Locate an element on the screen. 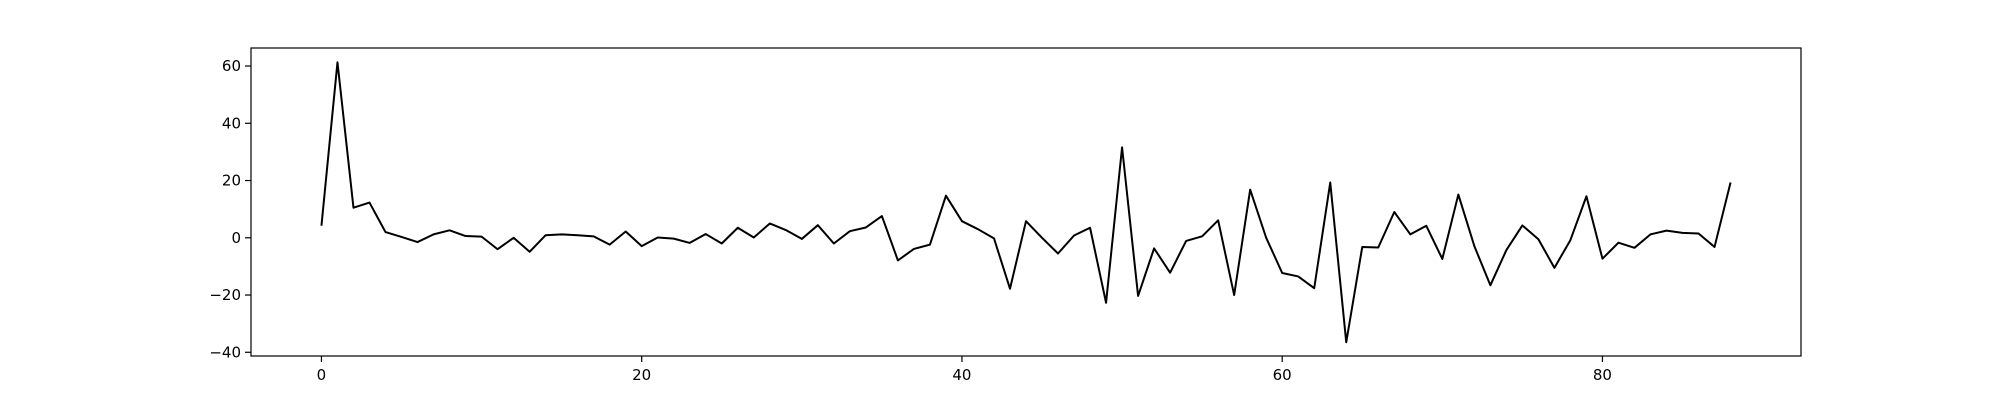  x-tick-label: 0 is located at coordinates (322, 375).